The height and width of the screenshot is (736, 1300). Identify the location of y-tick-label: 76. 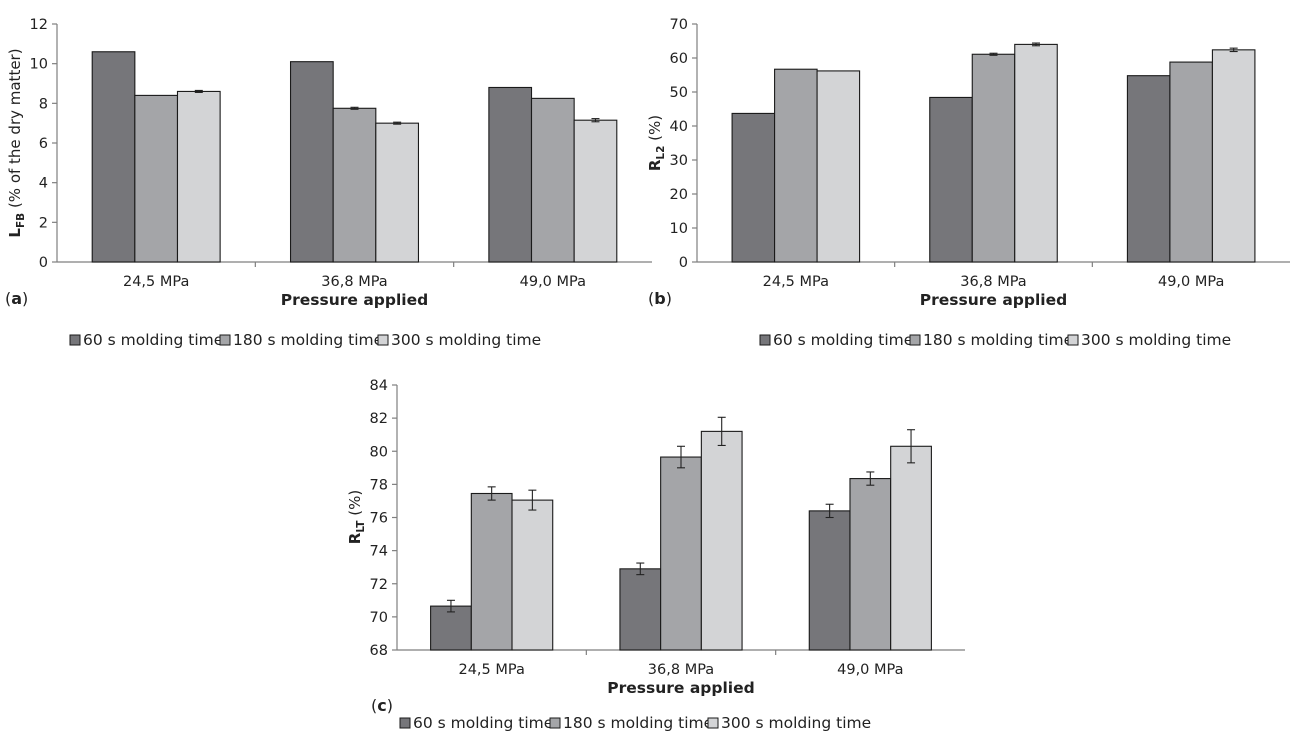
(379, 519).